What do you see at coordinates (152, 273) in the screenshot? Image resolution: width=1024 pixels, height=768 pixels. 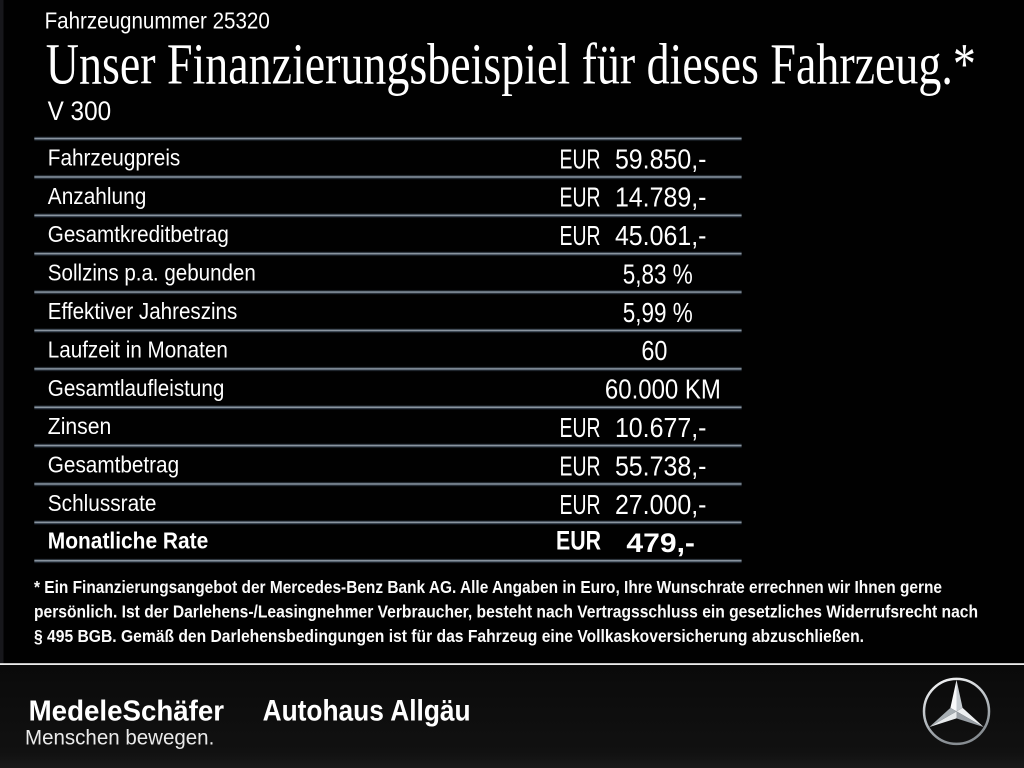 I see `svg-text: Sollzins p.a. gebunden` at bounding box center [152, 273].